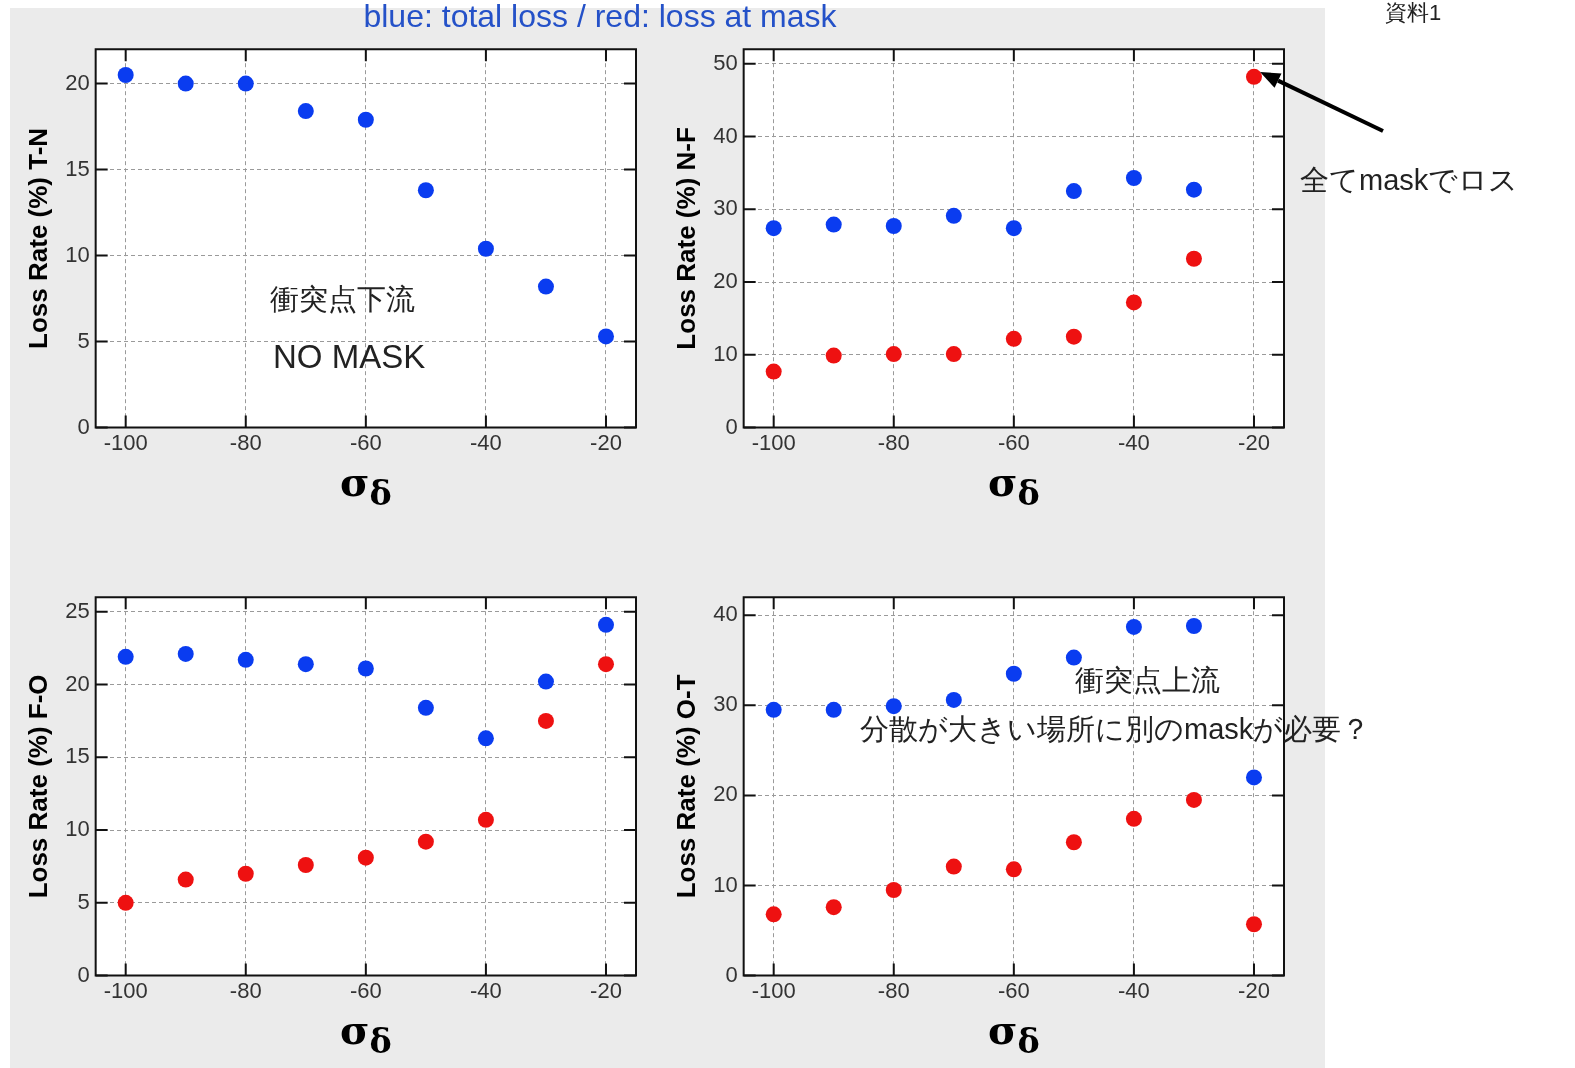  What do you see at coordinates (600, 17) in the screenshot?
I see `chart-title: blue: total loss / red: loss at mask` at bounding box center [600, 17].